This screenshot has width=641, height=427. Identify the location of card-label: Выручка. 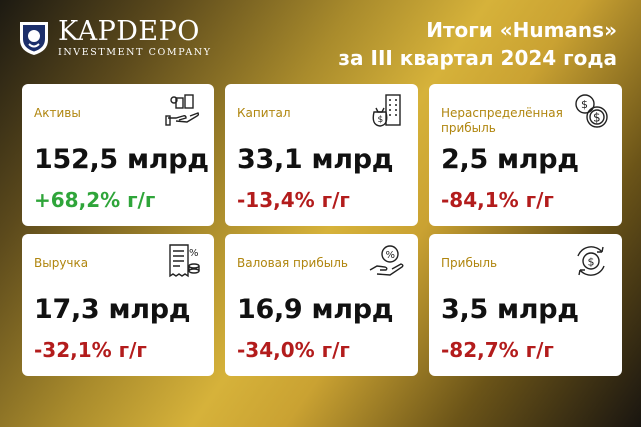
(61, 263).